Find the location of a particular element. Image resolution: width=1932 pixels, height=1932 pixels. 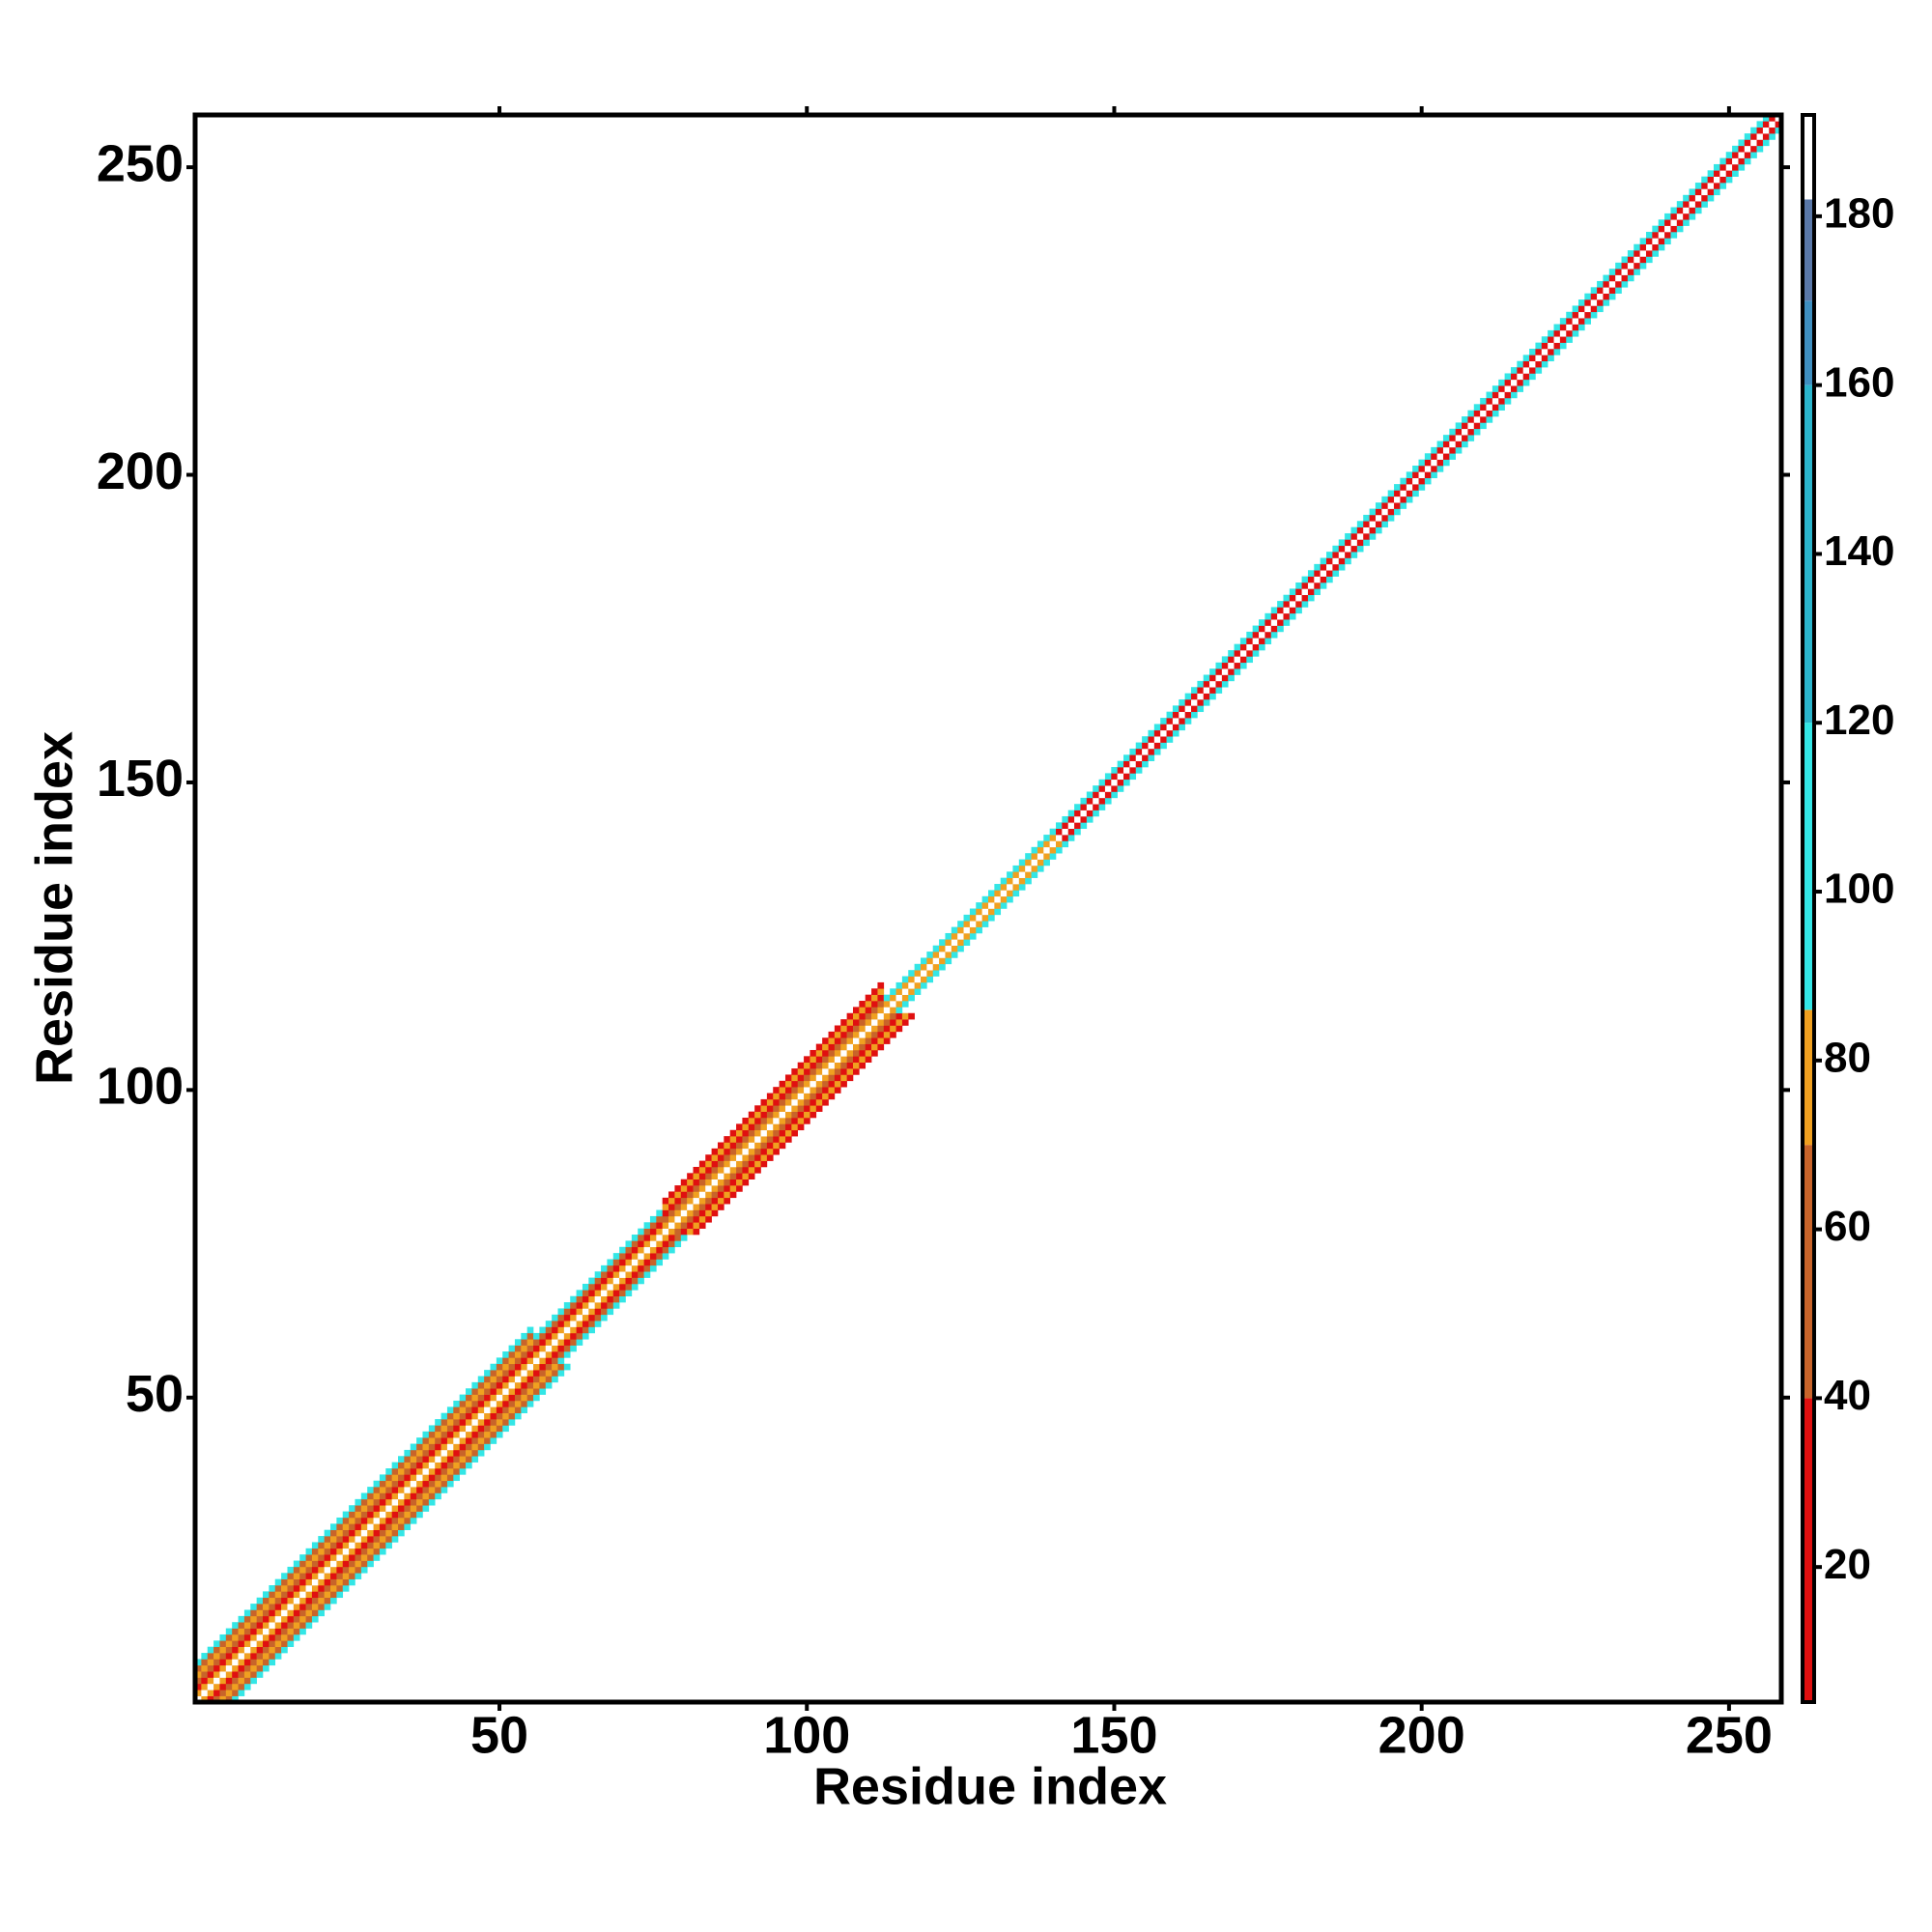

colorbar-tick-label: 20 is located at coordinates (1847, 1564).